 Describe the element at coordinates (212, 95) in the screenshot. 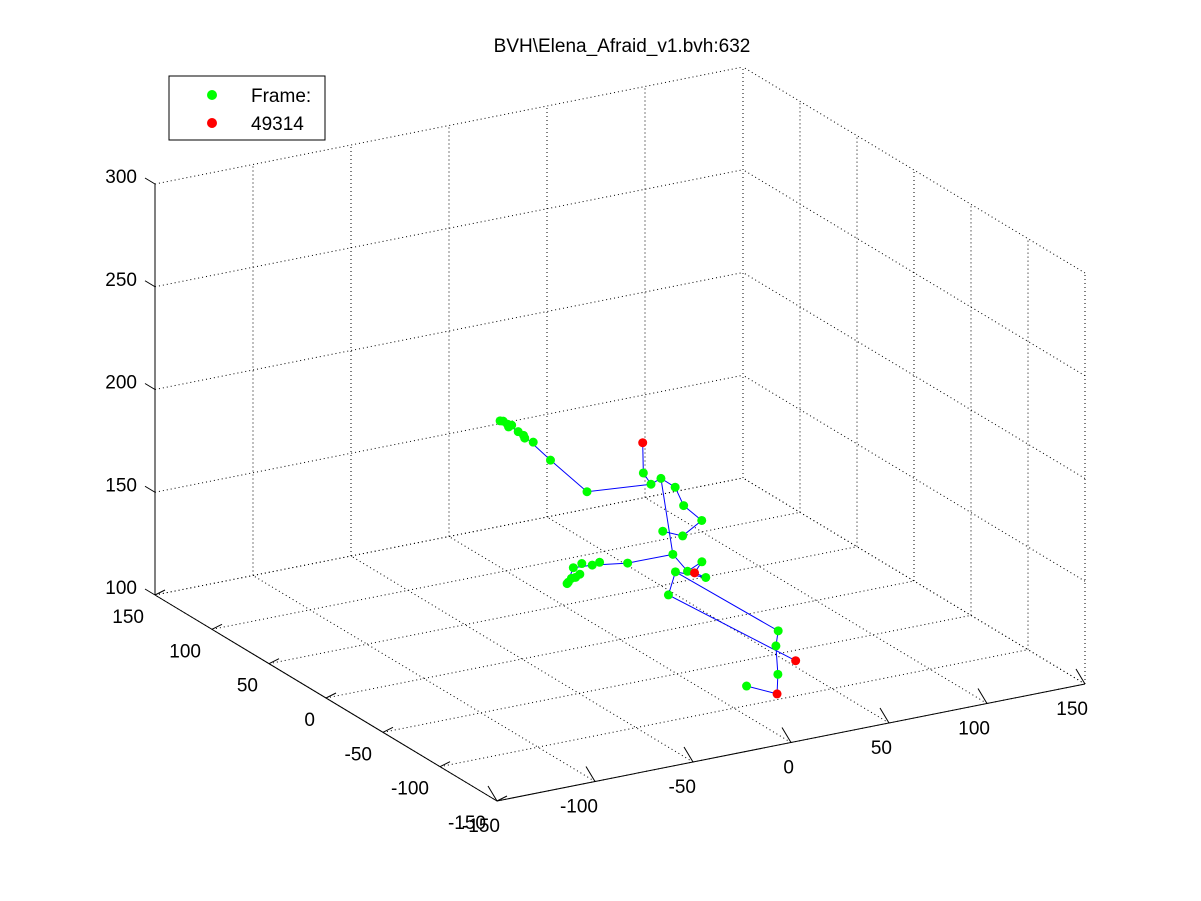

I see `legend-marker-frame` at that location.